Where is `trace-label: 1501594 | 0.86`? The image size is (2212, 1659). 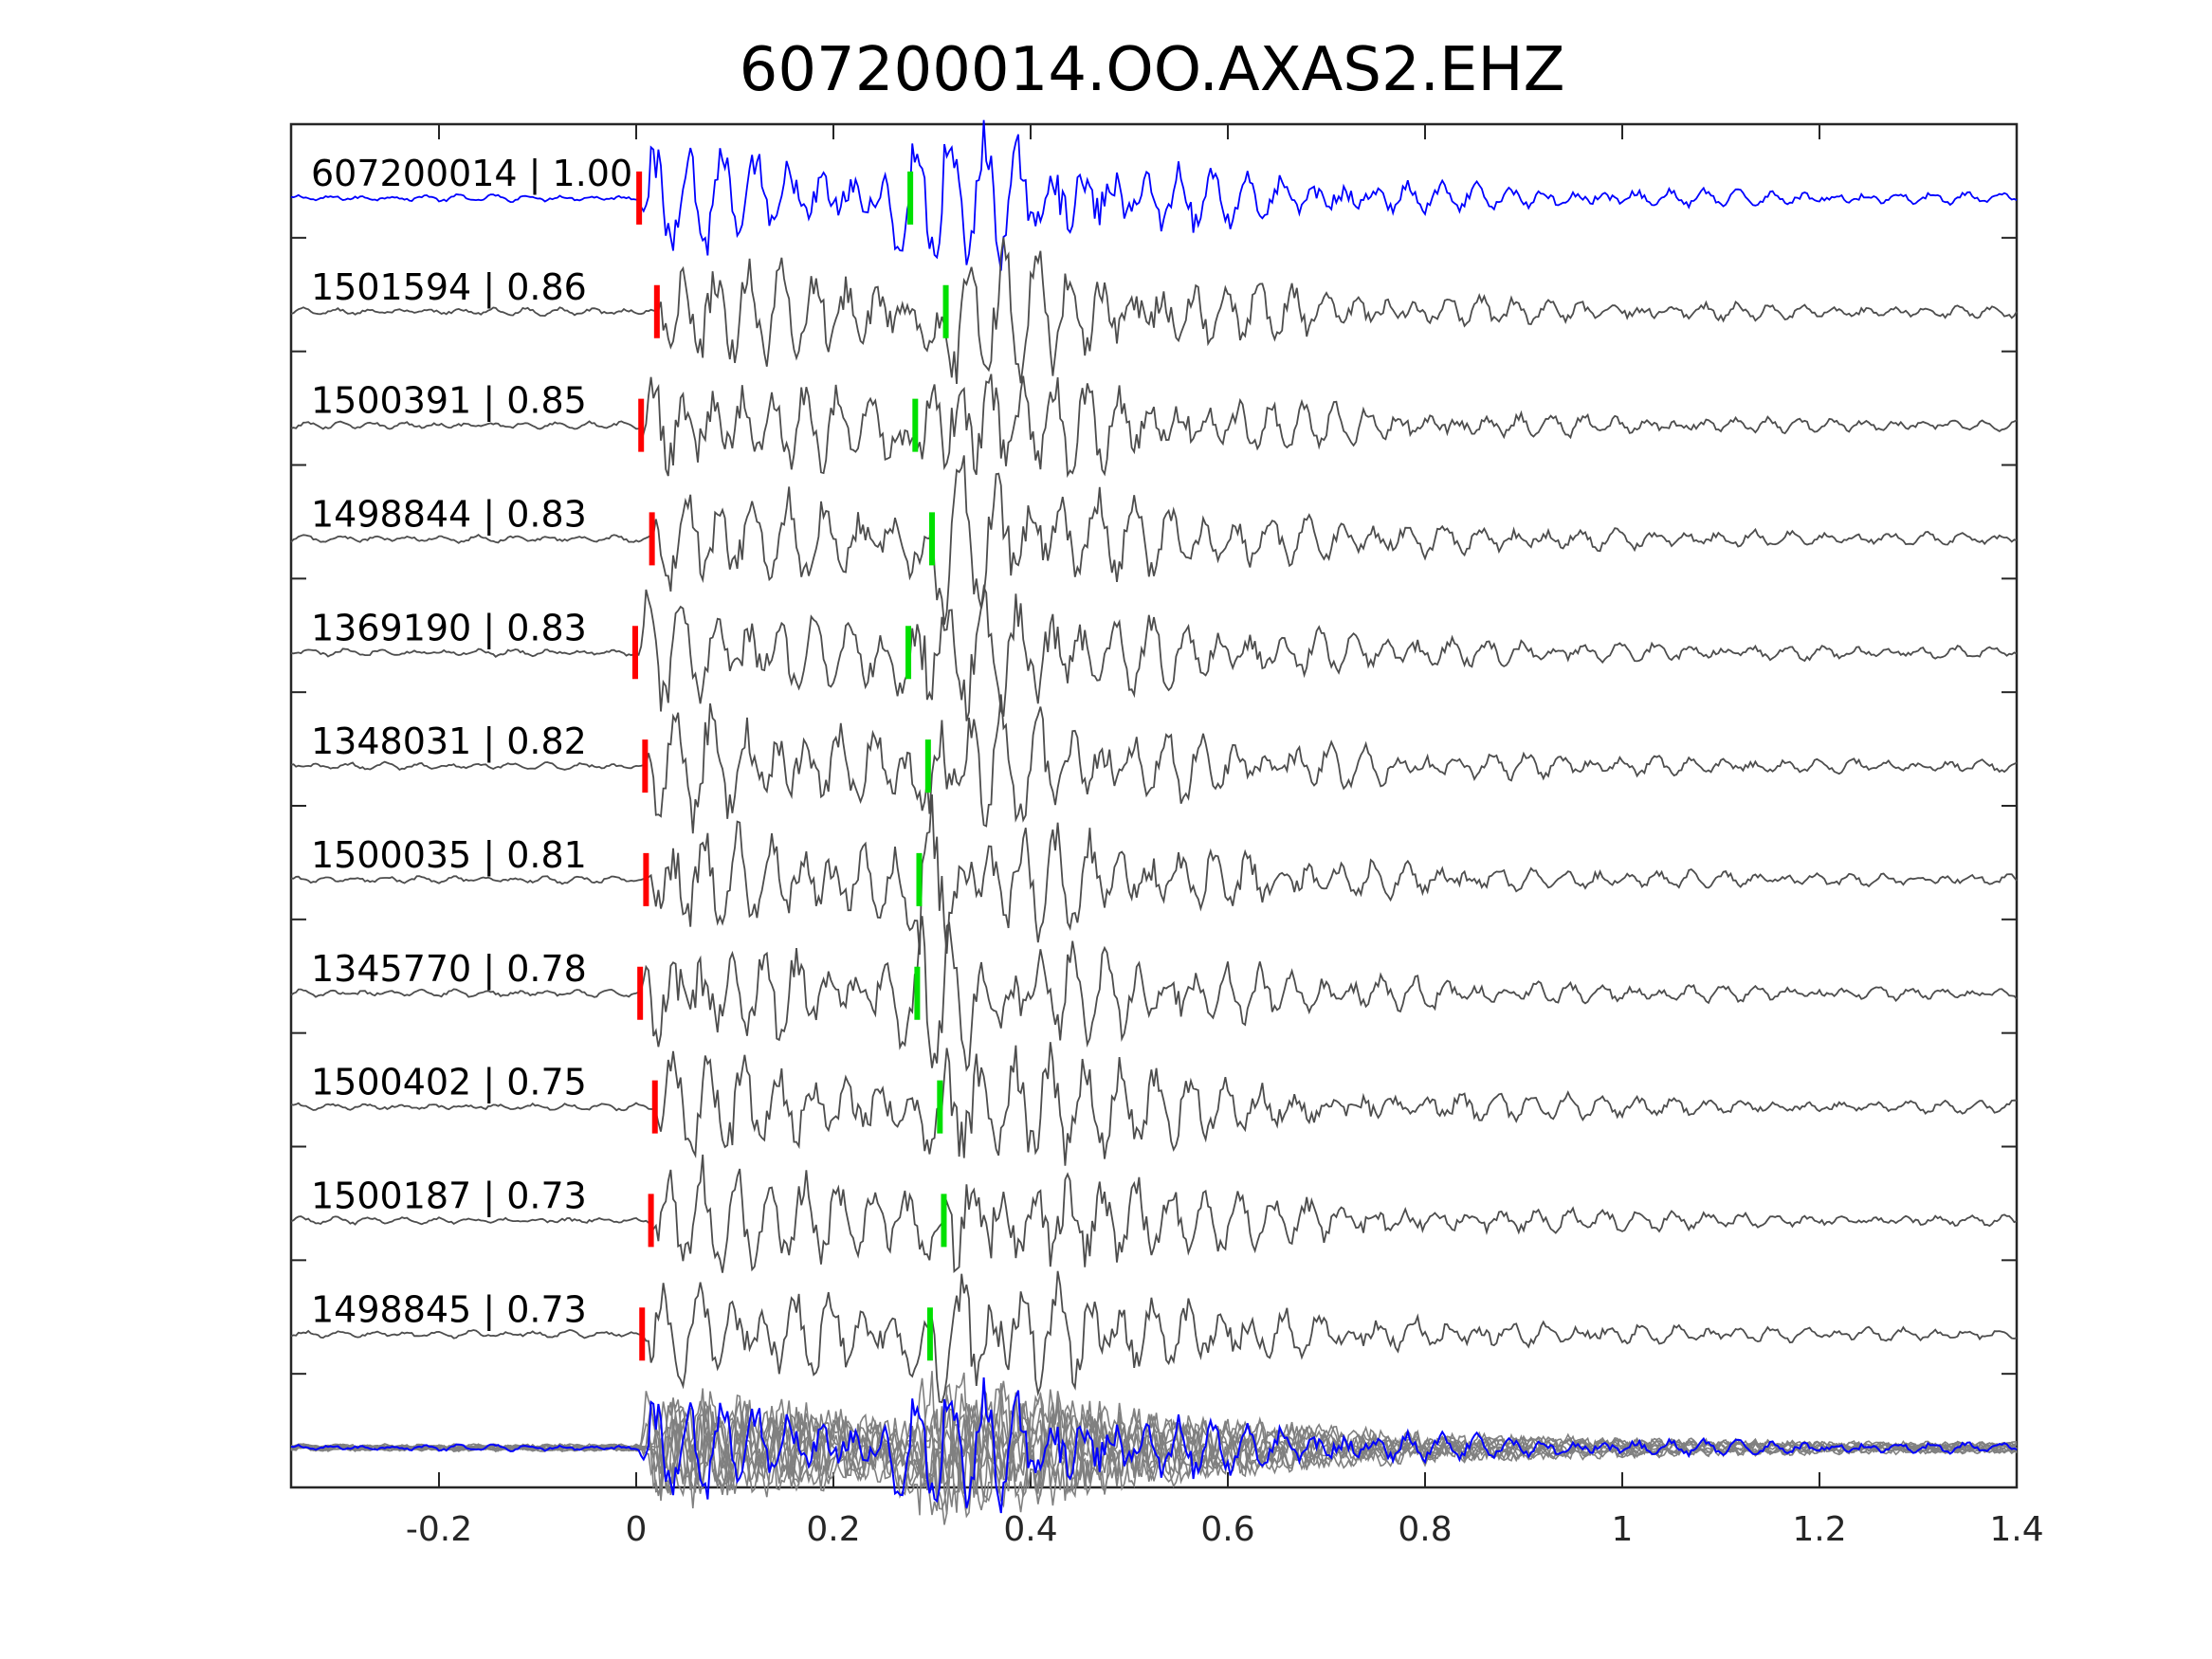
trace-label: 1501594 | 0.86 is located at coordinates (449, 287).